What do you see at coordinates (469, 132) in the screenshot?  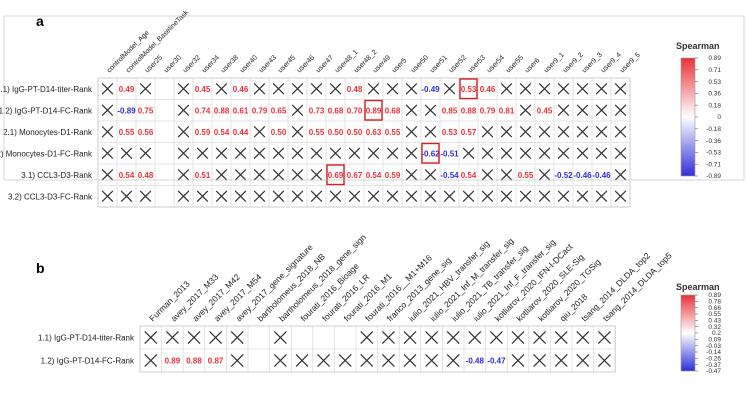 I see `cell-value: 0.57` at bounding box center [469, 132].